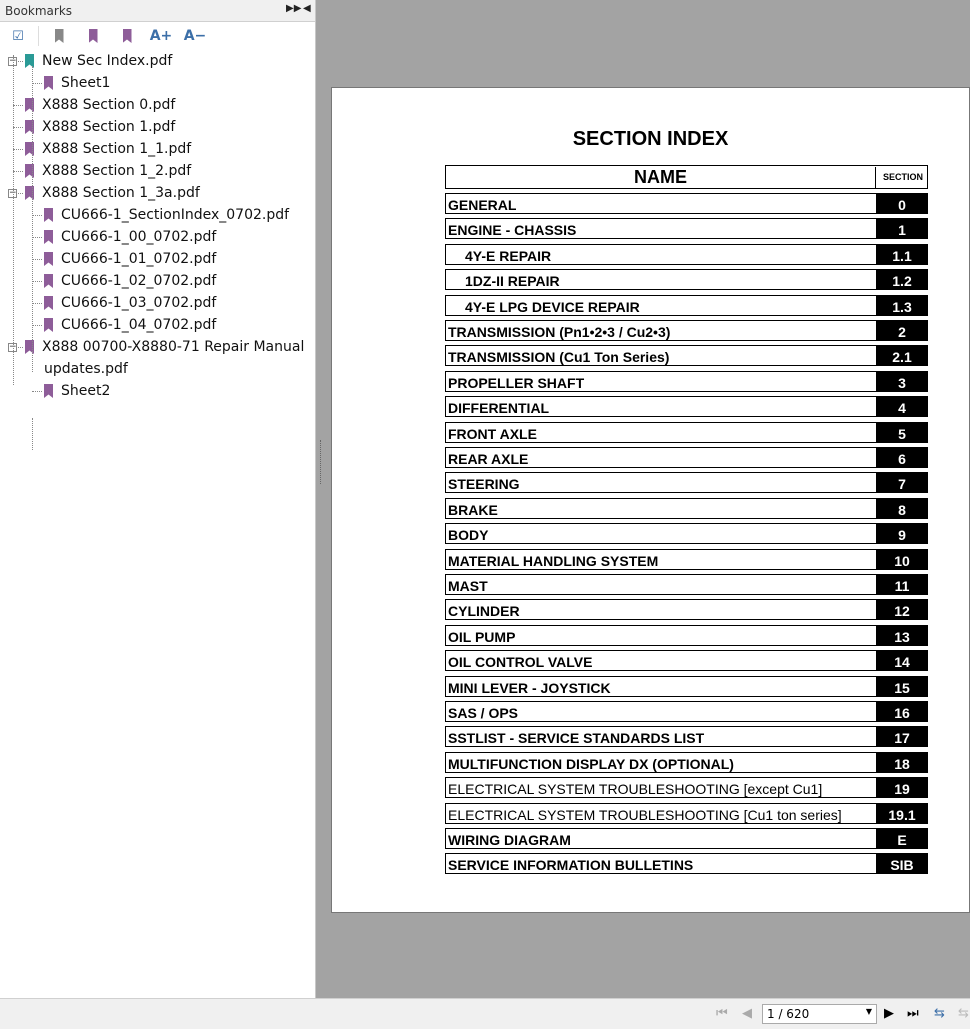 Image resolution: width=970 pixels, height=1029 pixels. Describe the element at coordinates (902, 508) in the screenshot. I see `section-number: 8` at that location.